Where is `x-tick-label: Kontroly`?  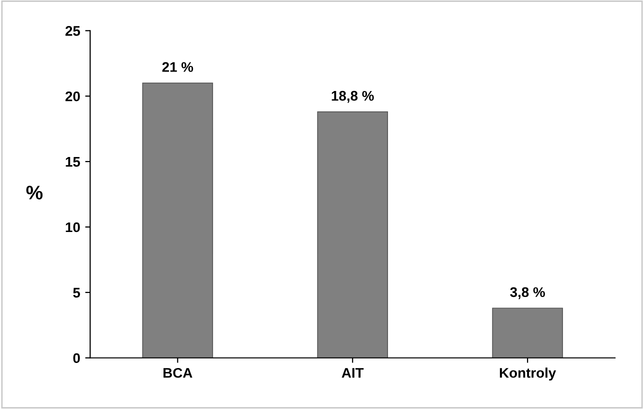
x-tick-label: Kontroly is located at coordinates (528, 374).